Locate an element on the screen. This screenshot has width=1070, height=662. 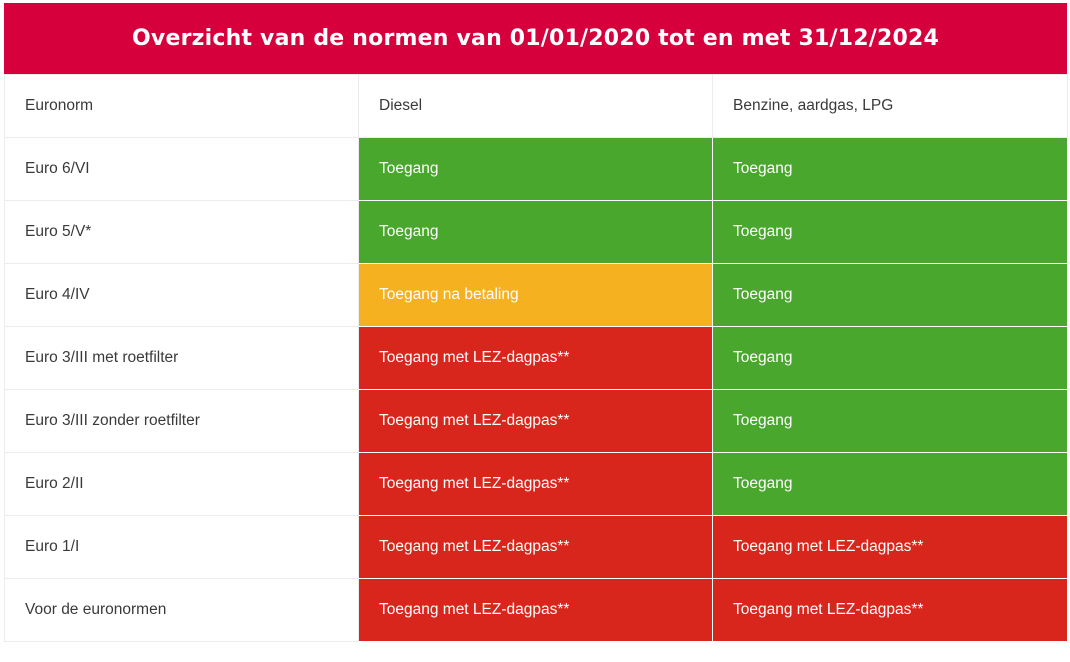
table-row: Euro 4/IV Toegang na betaling Toegang is located at coordinates (536, 295).